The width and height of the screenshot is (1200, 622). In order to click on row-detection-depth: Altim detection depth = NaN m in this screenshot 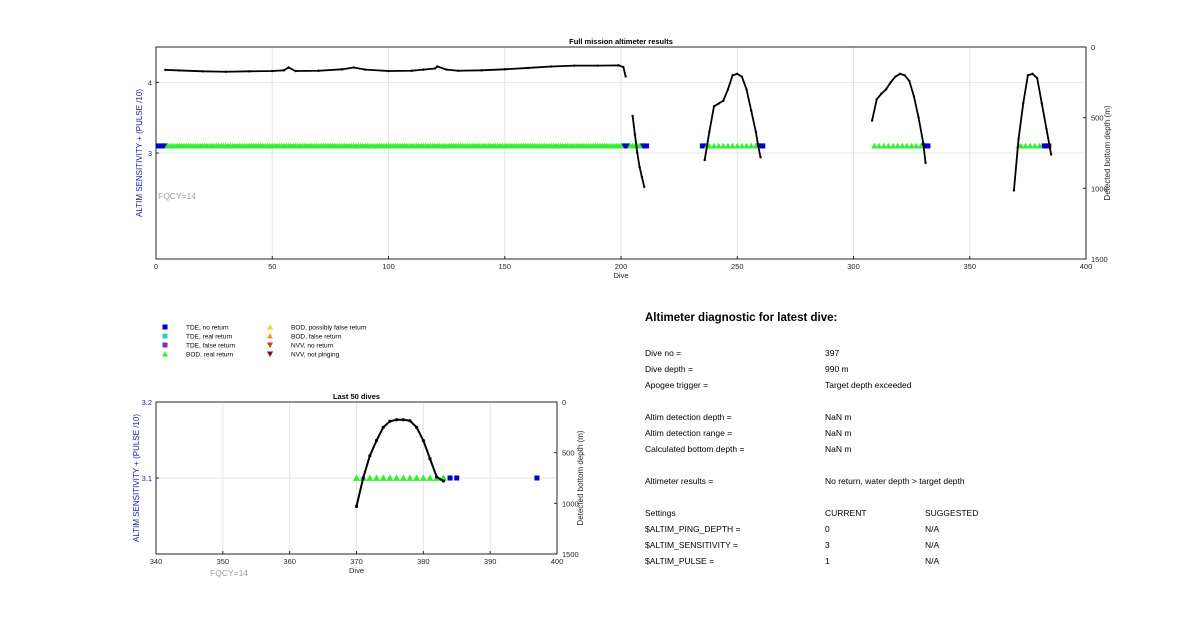, I will do `click(748, 417)`.